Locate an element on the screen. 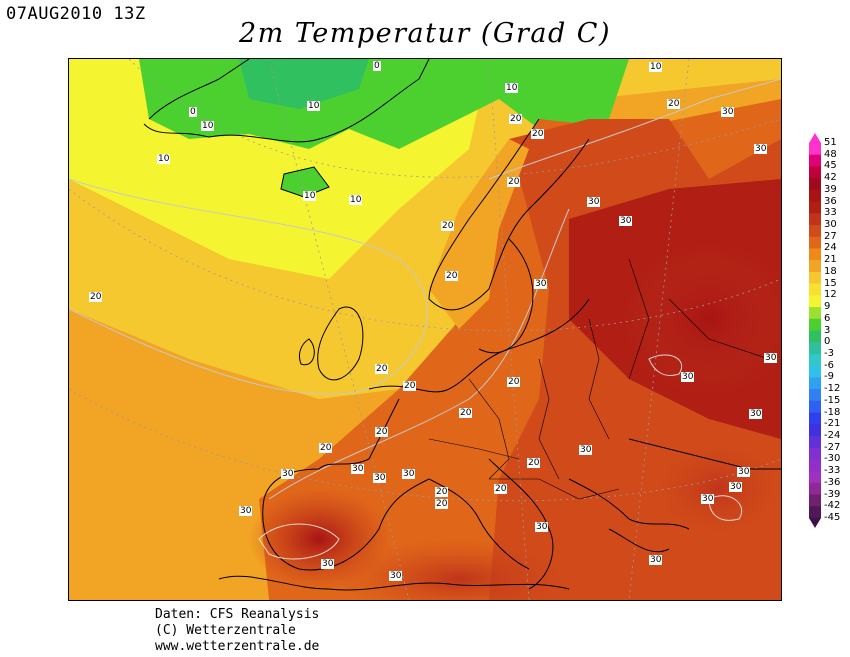  legend-tick-label: -36 is located at coordinates (832, 482).